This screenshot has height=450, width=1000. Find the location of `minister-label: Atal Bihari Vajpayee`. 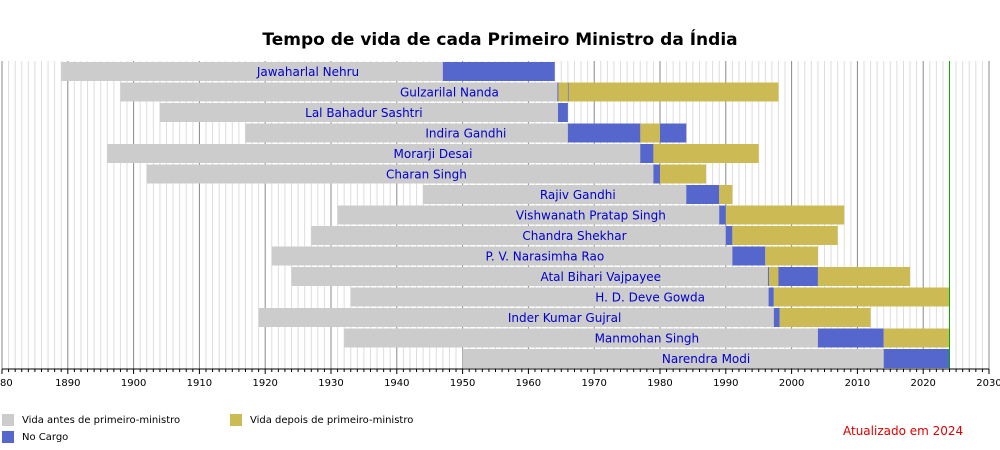

minister-label: Atal Bihari Vajpayee is located at coordinates (600, 277).